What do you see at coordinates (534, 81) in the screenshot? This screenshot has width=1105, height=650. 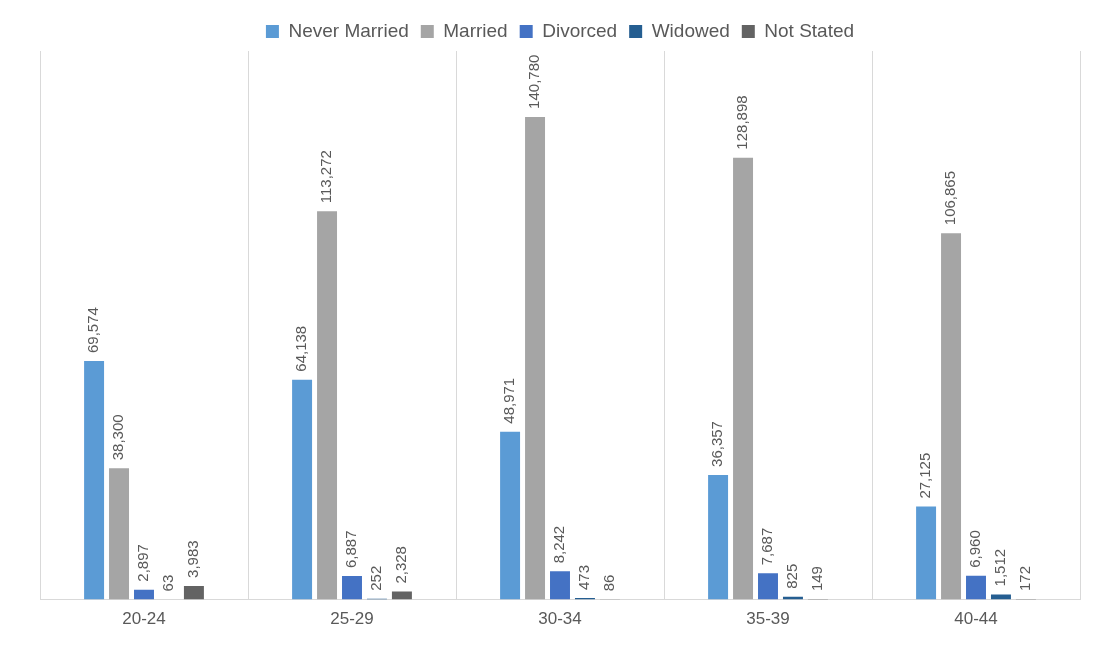 I see `data-label: 140,780` at bounding box center [534, 81].